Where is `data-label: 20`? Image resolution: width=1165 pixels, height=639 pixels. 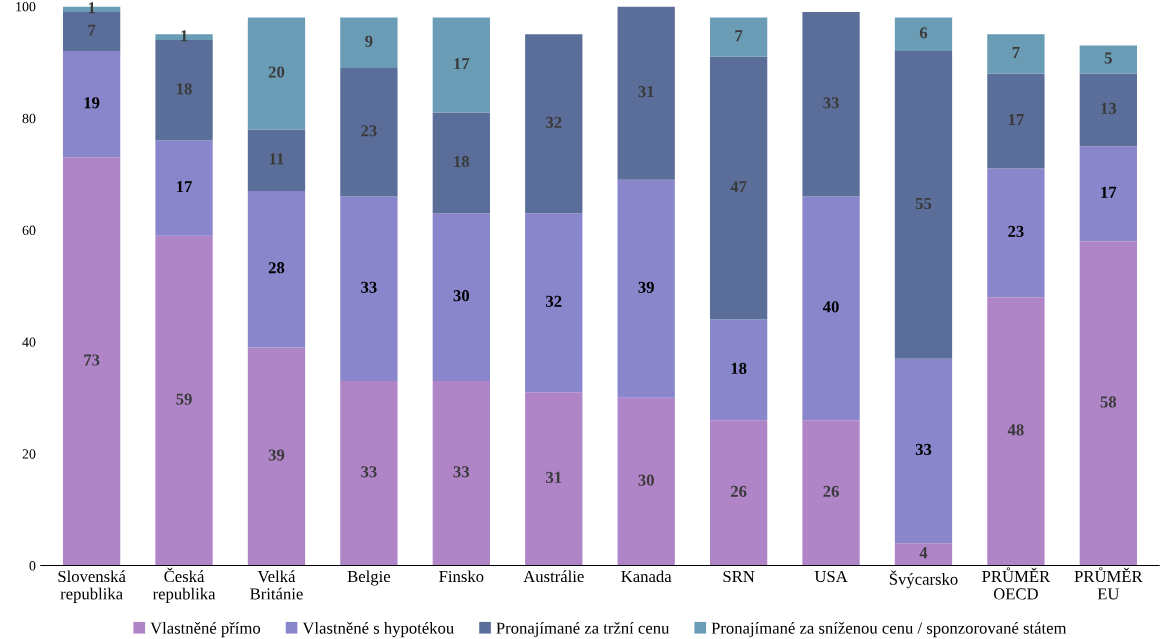 data-label: 20 is located at coordinates (276, 72).